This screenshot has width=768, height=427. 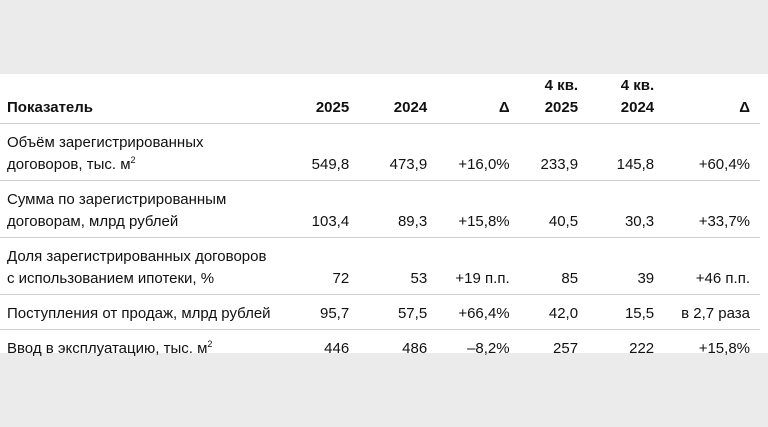 I want to click on cell-q4-2025: 257, so click(x=566, y=348).